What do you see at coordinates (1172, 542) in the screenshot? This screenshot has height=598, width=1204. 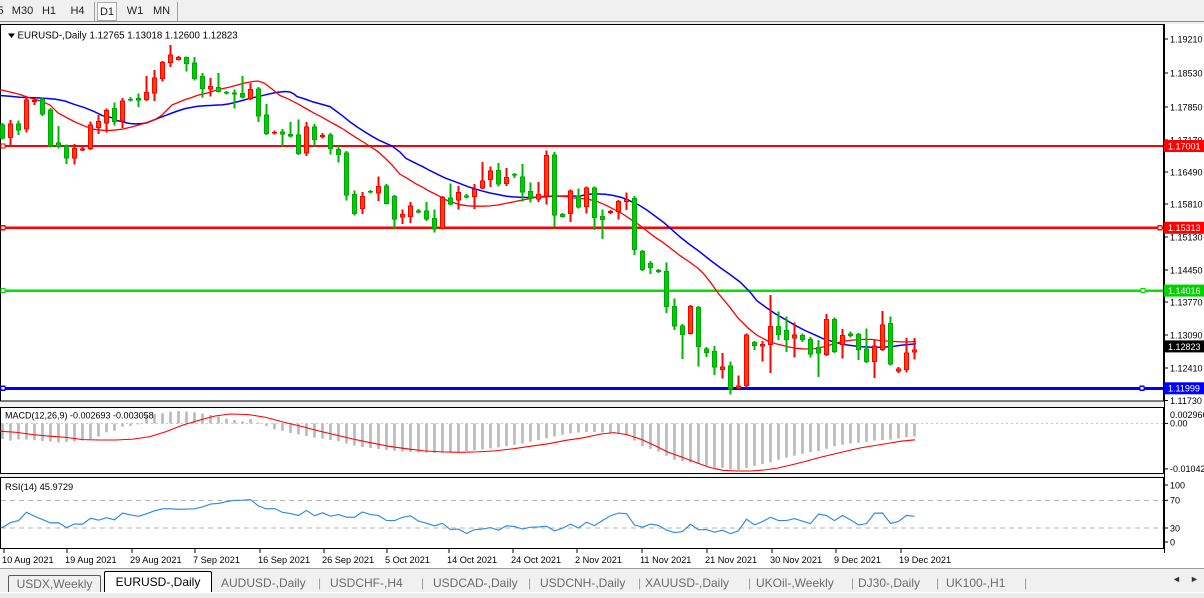 I see `svg-text: 0` at bounding box center [1172, 542].